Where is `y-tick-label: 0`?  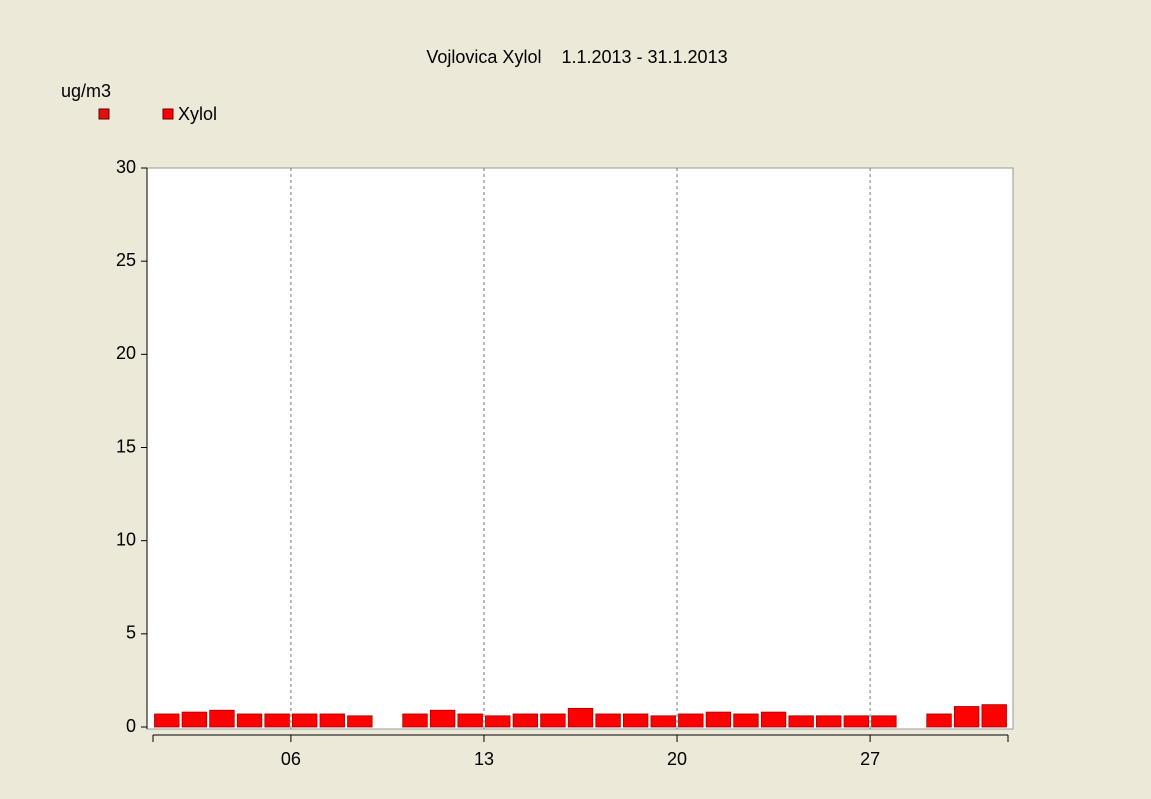
y-tick-label: 0 is located at coordinates (131, 726).